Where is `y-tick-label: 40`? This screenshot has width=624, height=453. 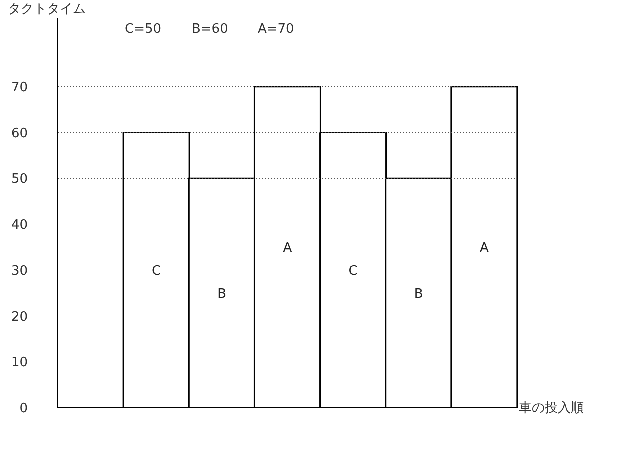 y-tick-label: 40 is located at coordinates (19, 226).